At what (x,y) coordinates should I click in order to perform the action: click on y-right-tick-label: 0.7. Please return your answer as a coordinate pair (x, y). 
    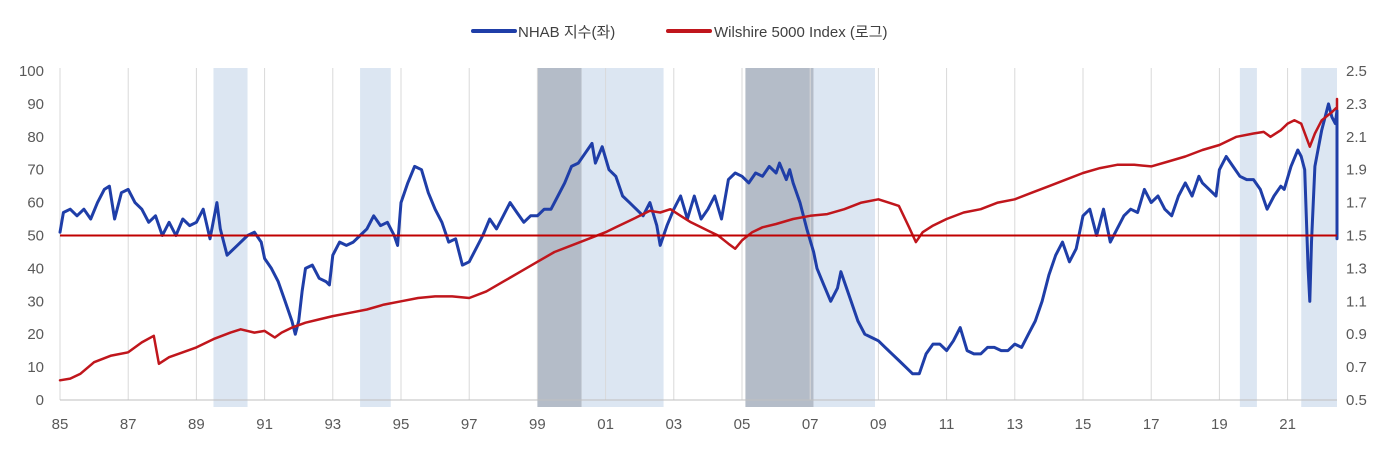
    Looking at the image, I should click on (1356, 367).